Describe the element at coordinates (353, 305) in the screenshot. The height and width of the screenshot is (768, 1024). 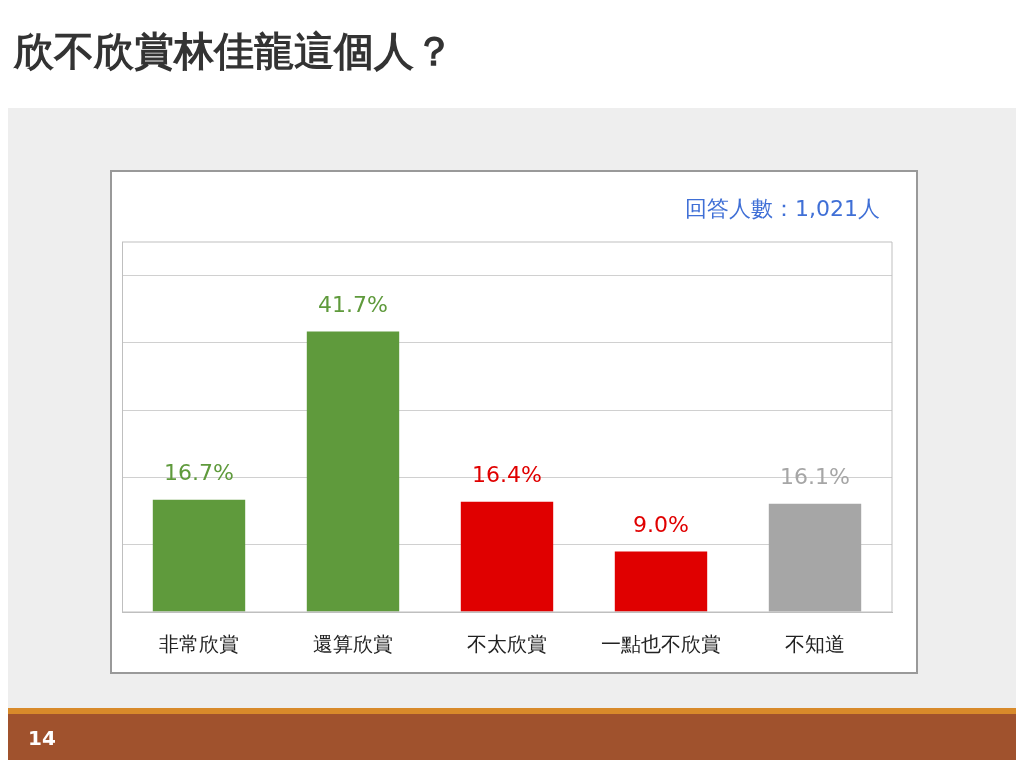
I see `data-label: 41.7%` at that location.